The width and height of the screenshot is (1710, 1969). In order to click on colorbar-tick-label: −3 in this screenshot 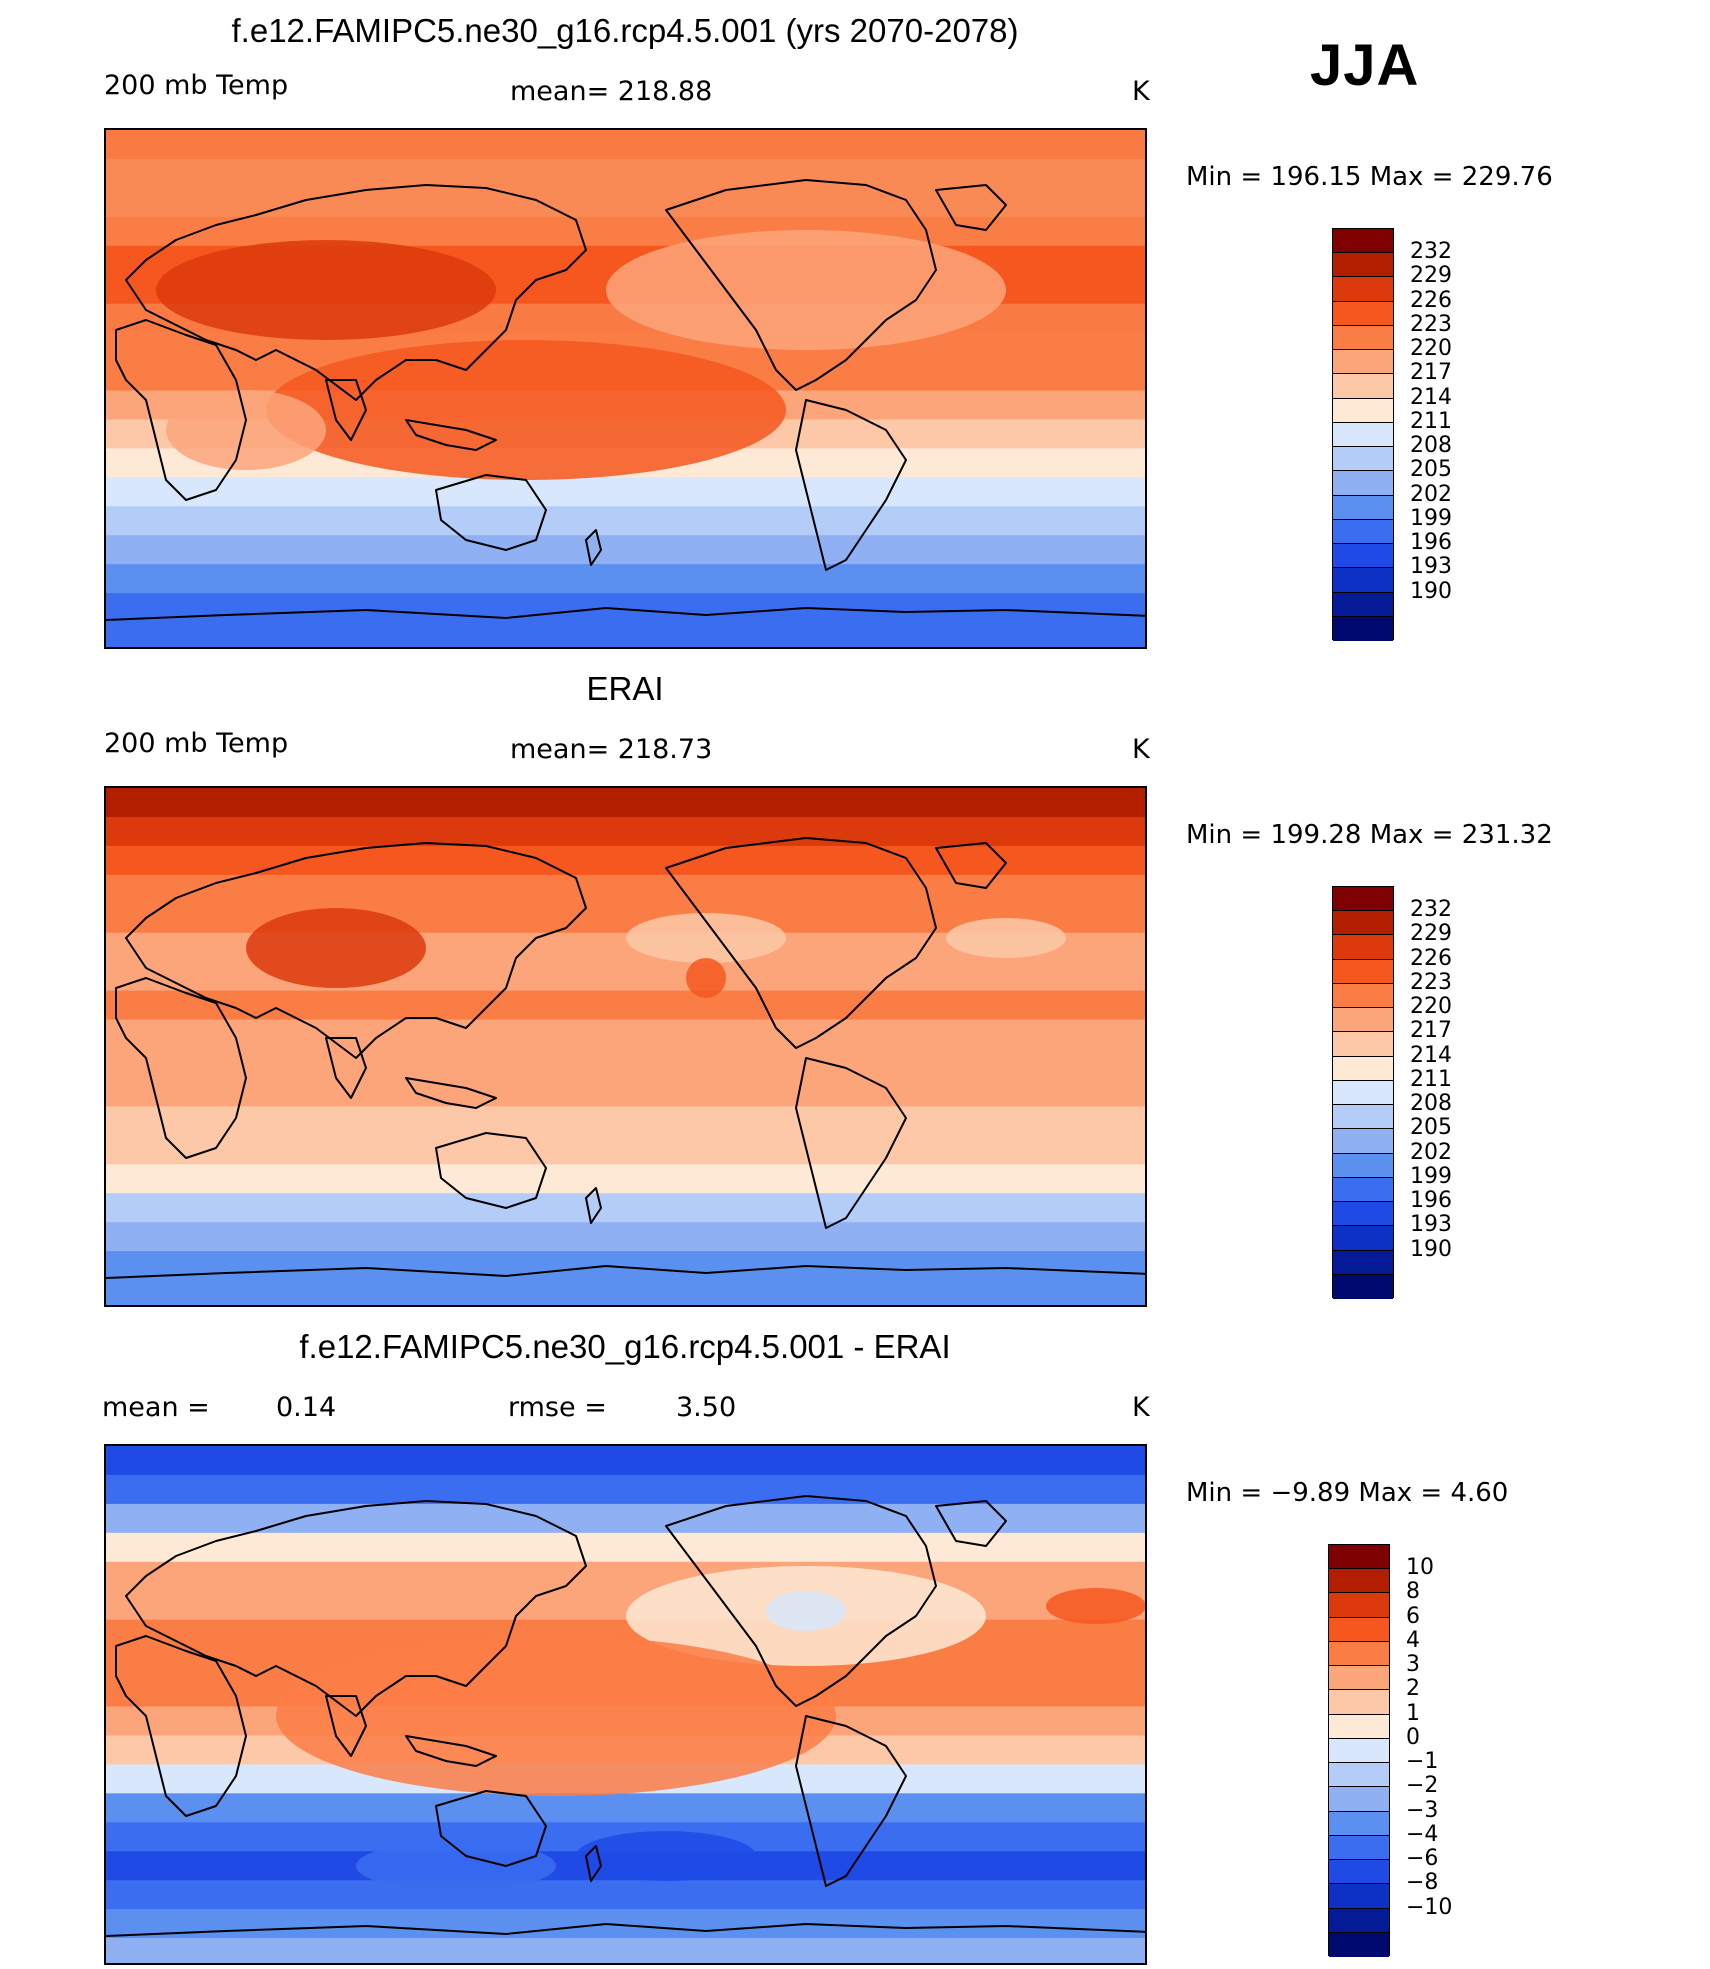, I will do `click(1422, 1810)`.